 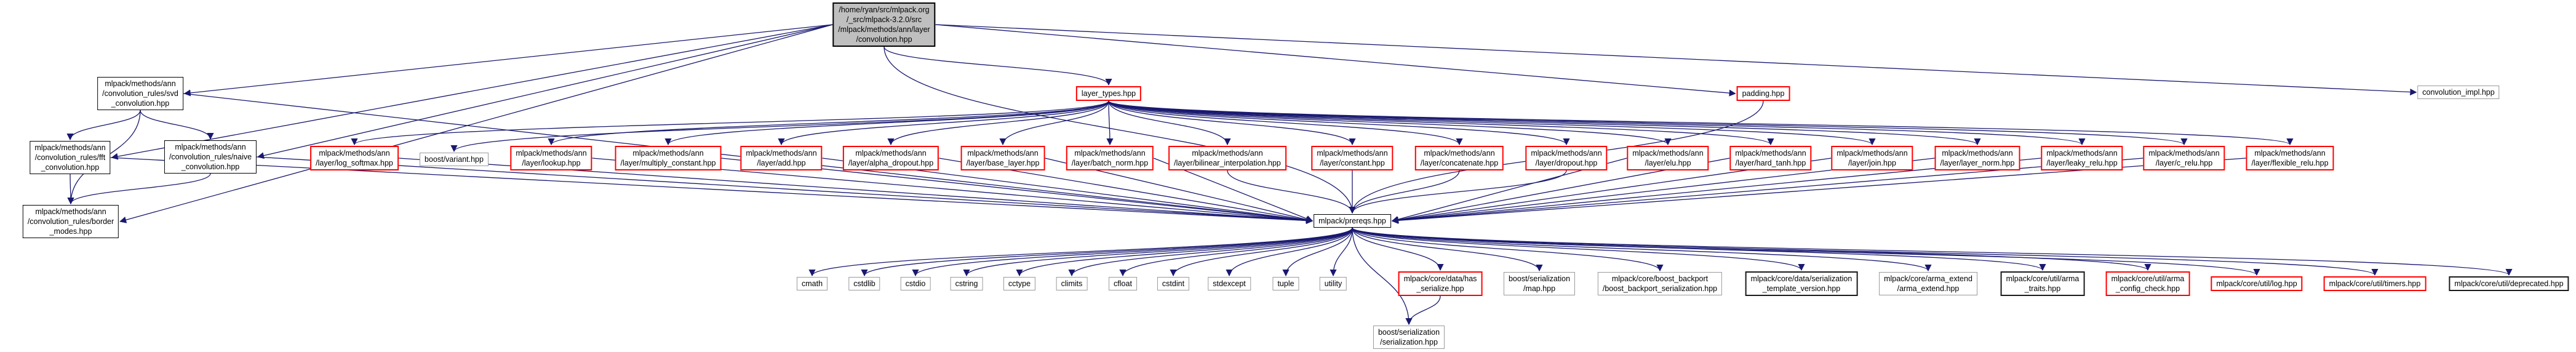 I want to click on edge-layer_types-to-concatenate, so click(x=1285, y=123).